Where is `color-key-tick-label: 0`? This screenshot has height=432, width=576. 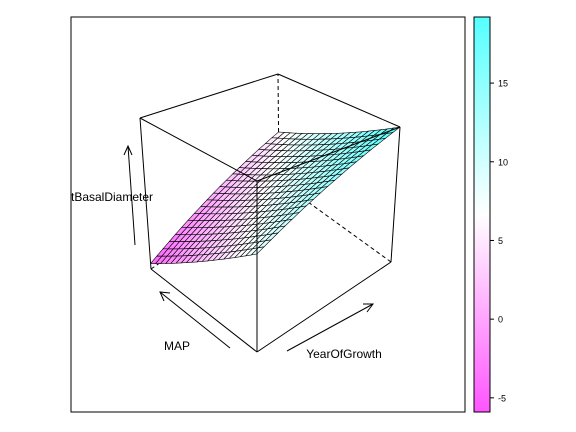
color-key-tick-label: 0 is located at coordinates (500, 320).